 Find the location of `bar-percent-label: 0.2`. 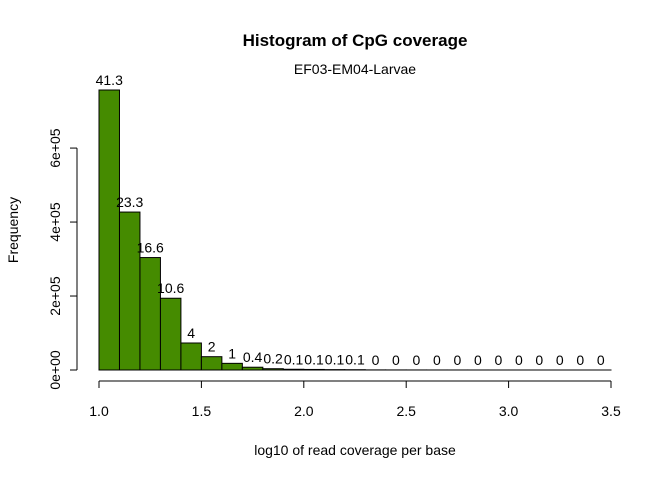

bar-percent-label: 0.2 is located at coordinates (273, 359).